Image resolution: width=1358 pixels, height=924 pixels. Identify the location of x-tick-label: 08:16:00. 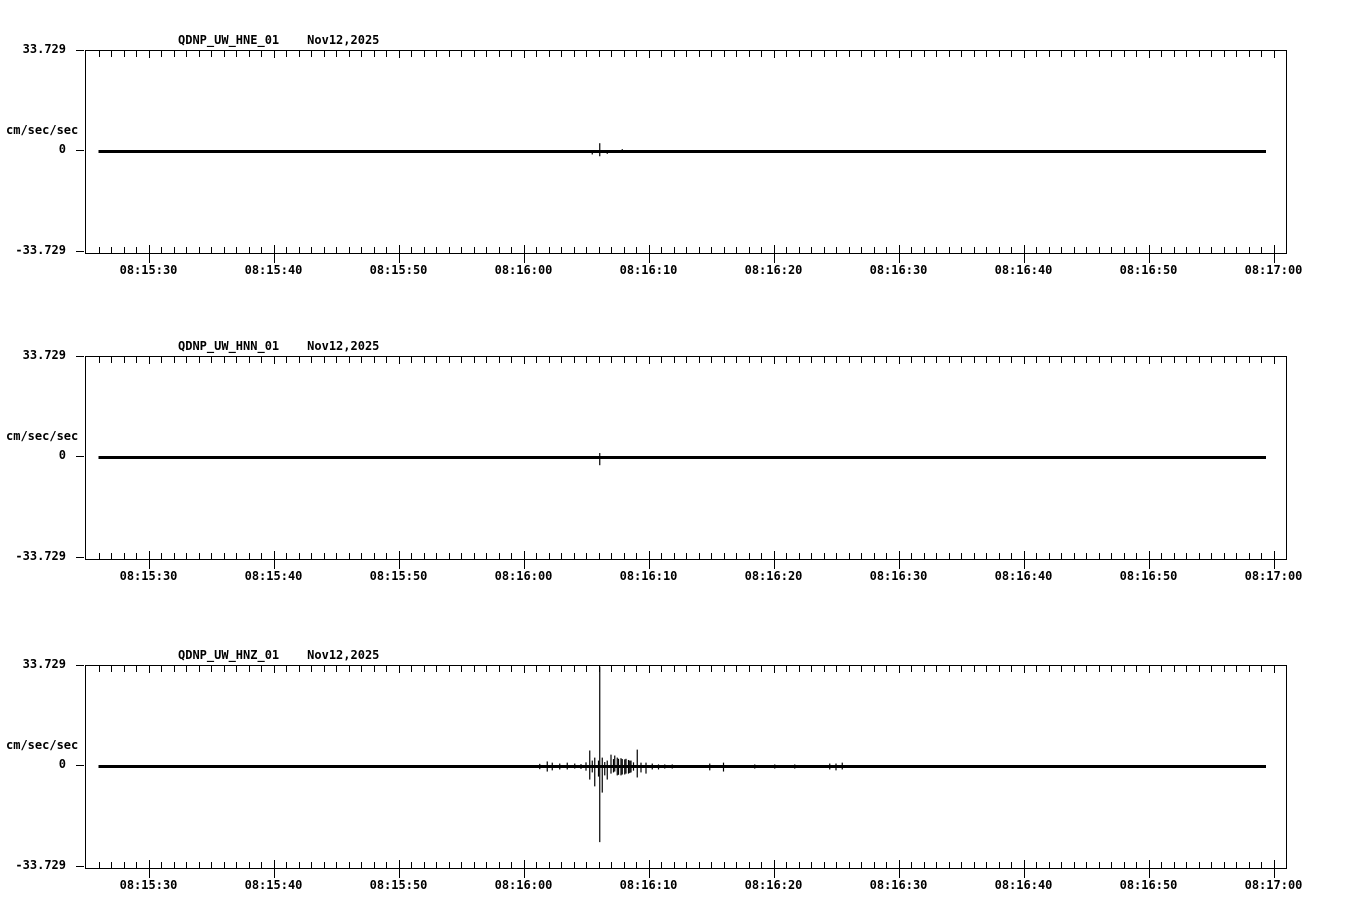
(523, 576).